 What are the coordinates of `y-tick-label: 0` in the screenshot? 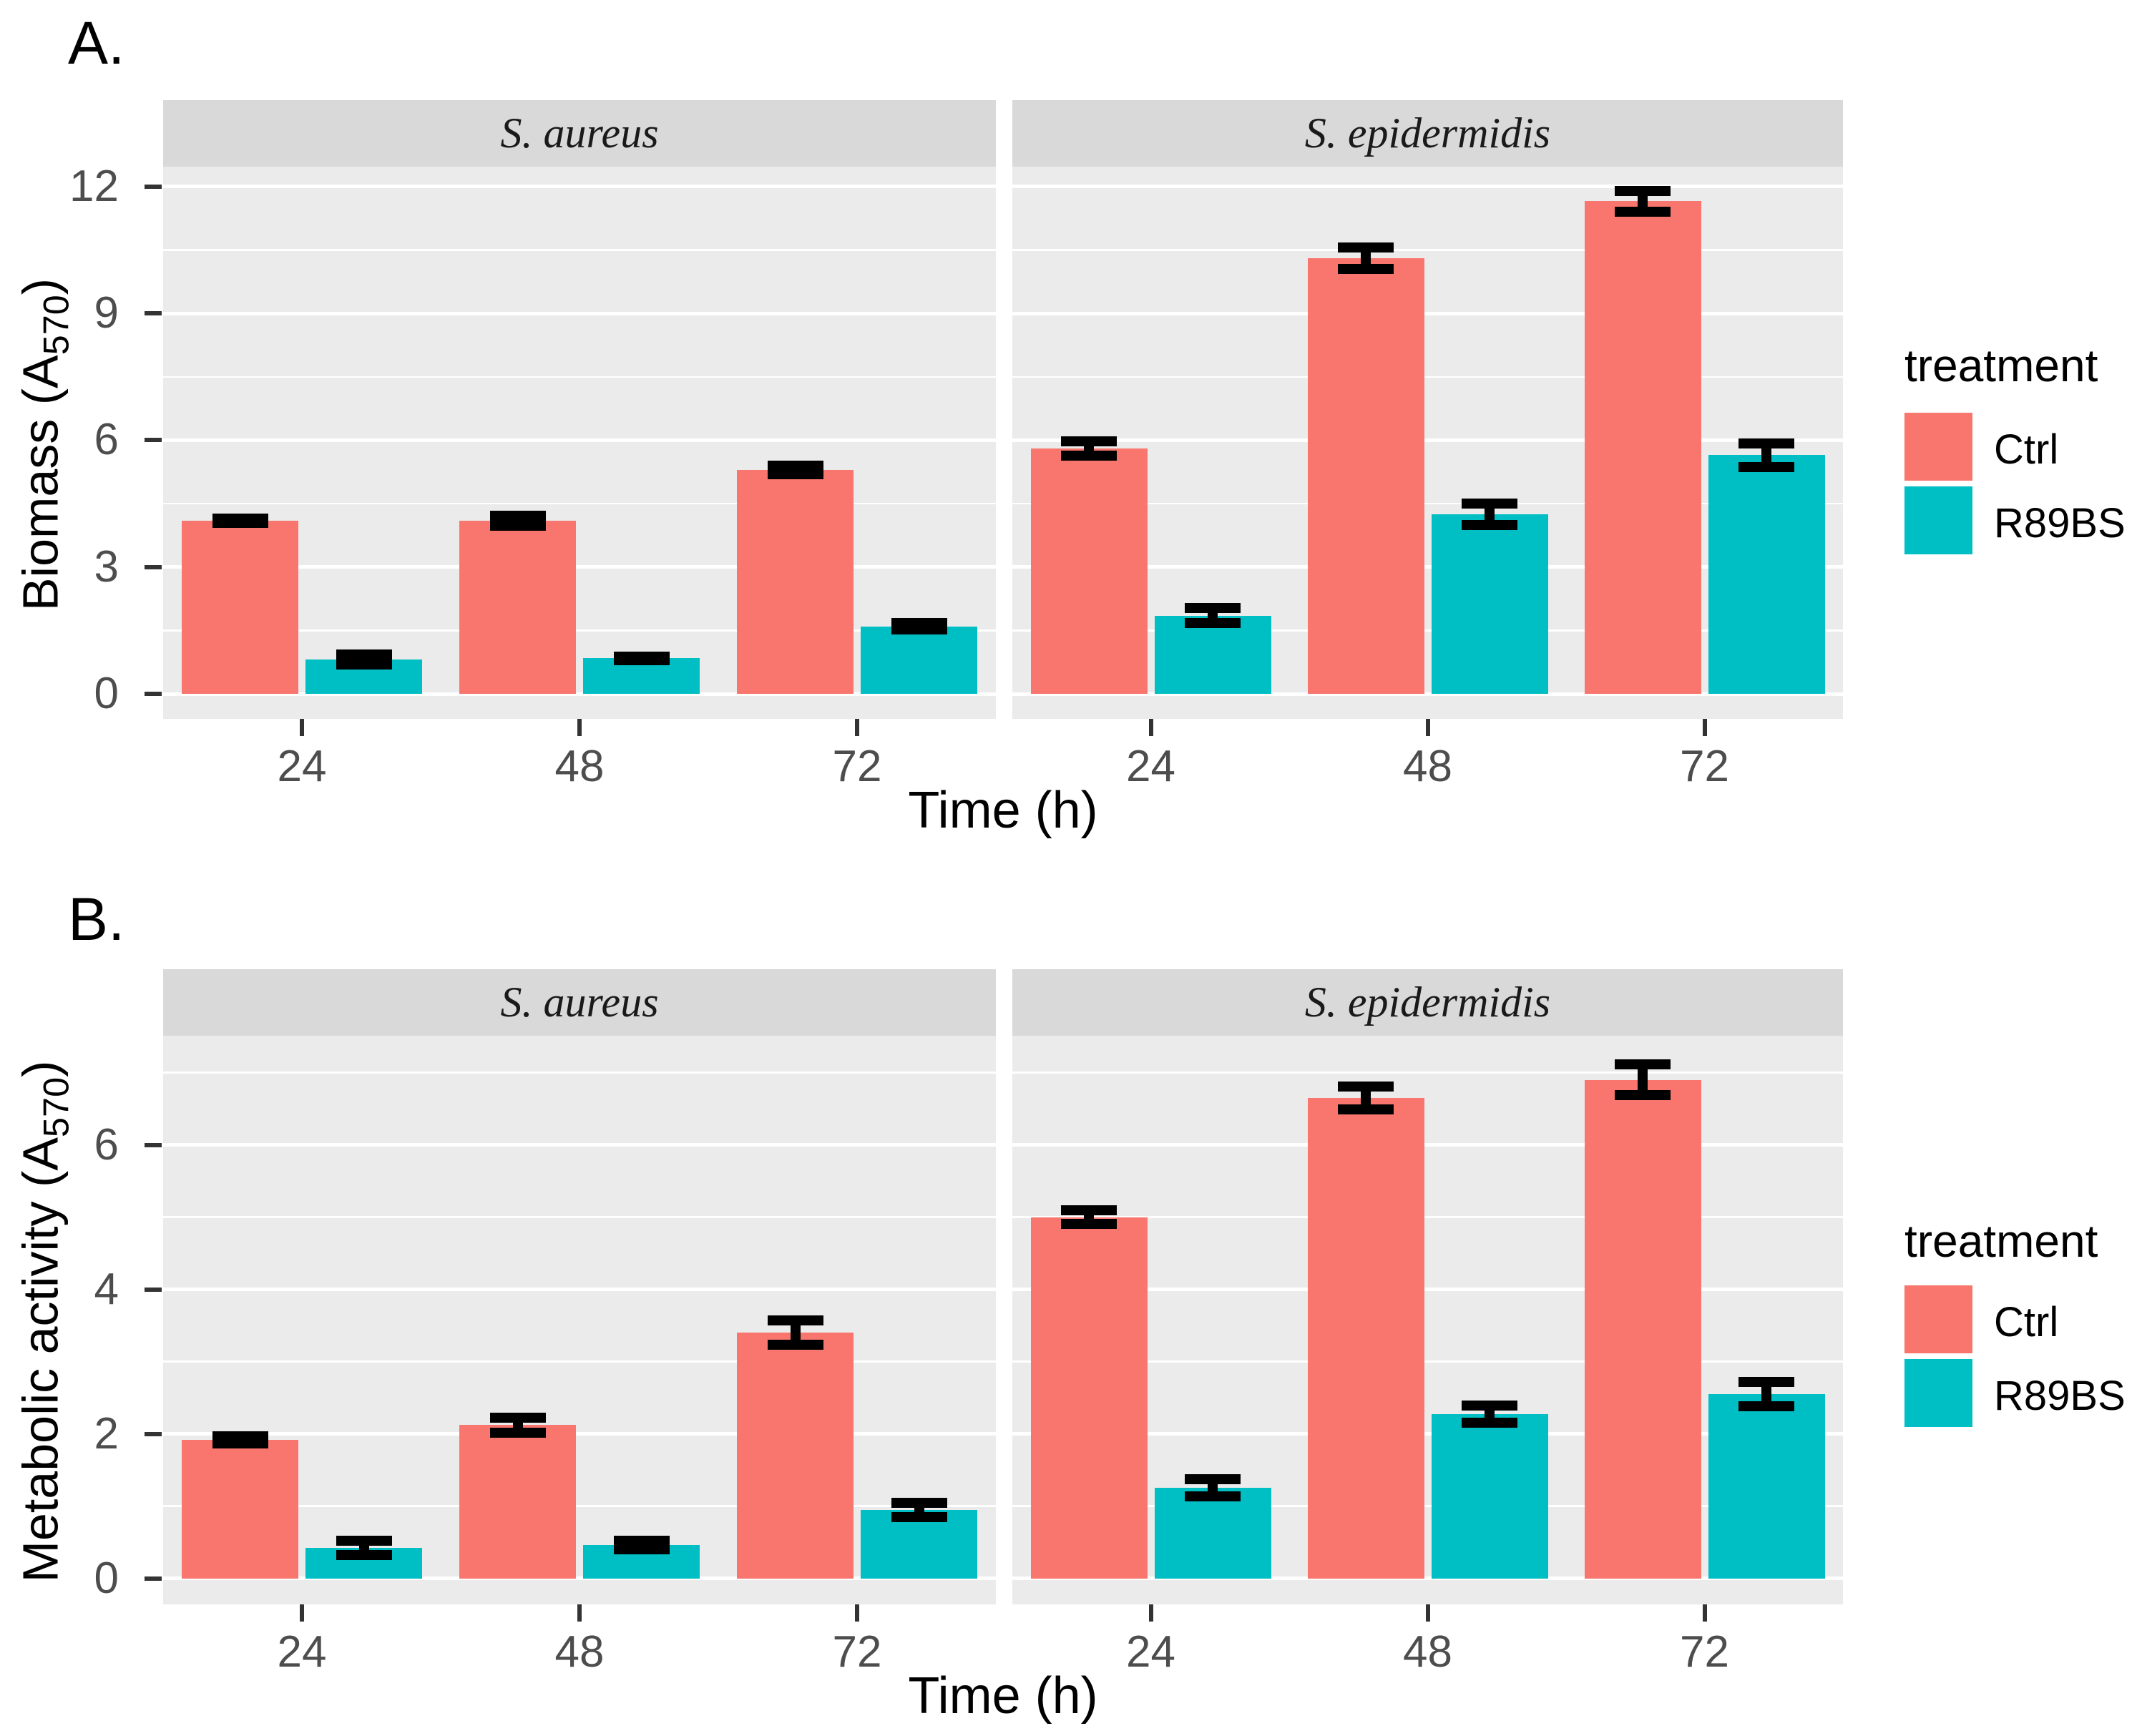 It's located at (106, 1578).